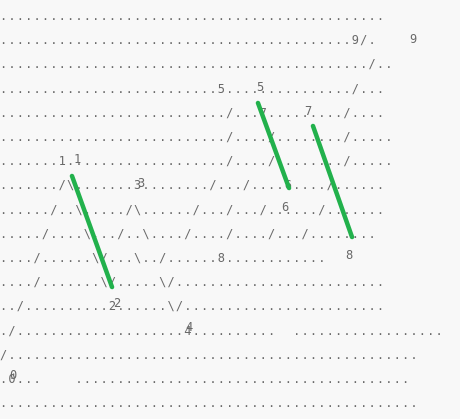  What do you see at coordinates (309, 111) in the screenshot?
I see `point-label-7: 7` at bounding box center [309, 111].